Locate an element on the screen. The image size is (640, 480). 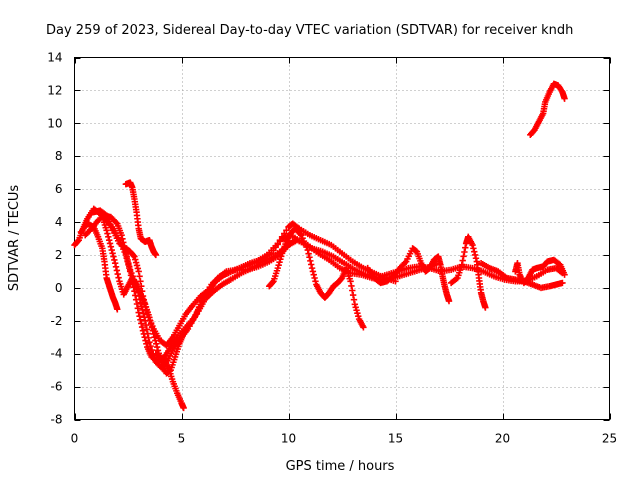
y-tick-label: 14 is located at coordinates (54, 58).